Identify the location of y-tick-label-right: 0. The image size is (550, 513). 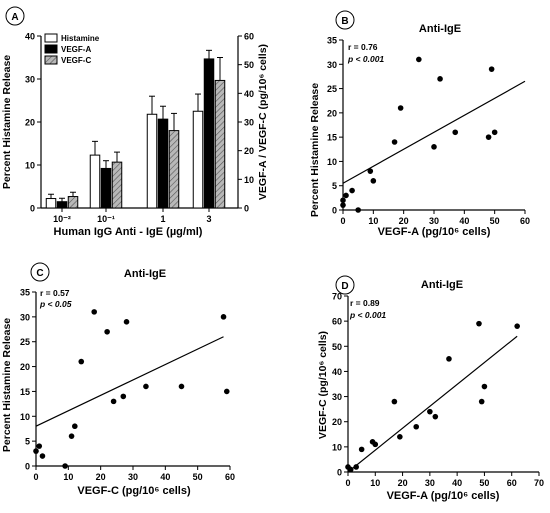
(246, 209).